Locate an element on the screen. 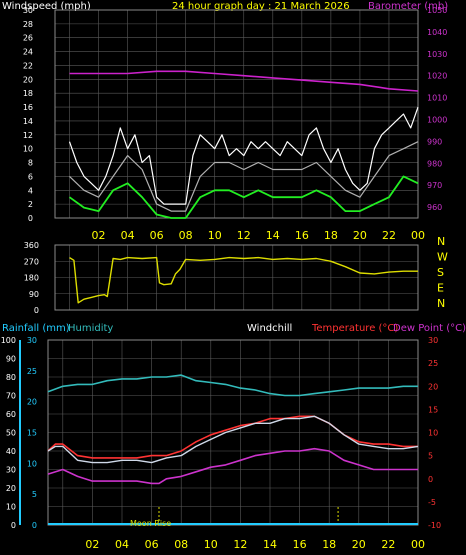 The width and height of the screenshot is (466, 555). wind-hour-label: 22 is located at coordinates (389, 235).